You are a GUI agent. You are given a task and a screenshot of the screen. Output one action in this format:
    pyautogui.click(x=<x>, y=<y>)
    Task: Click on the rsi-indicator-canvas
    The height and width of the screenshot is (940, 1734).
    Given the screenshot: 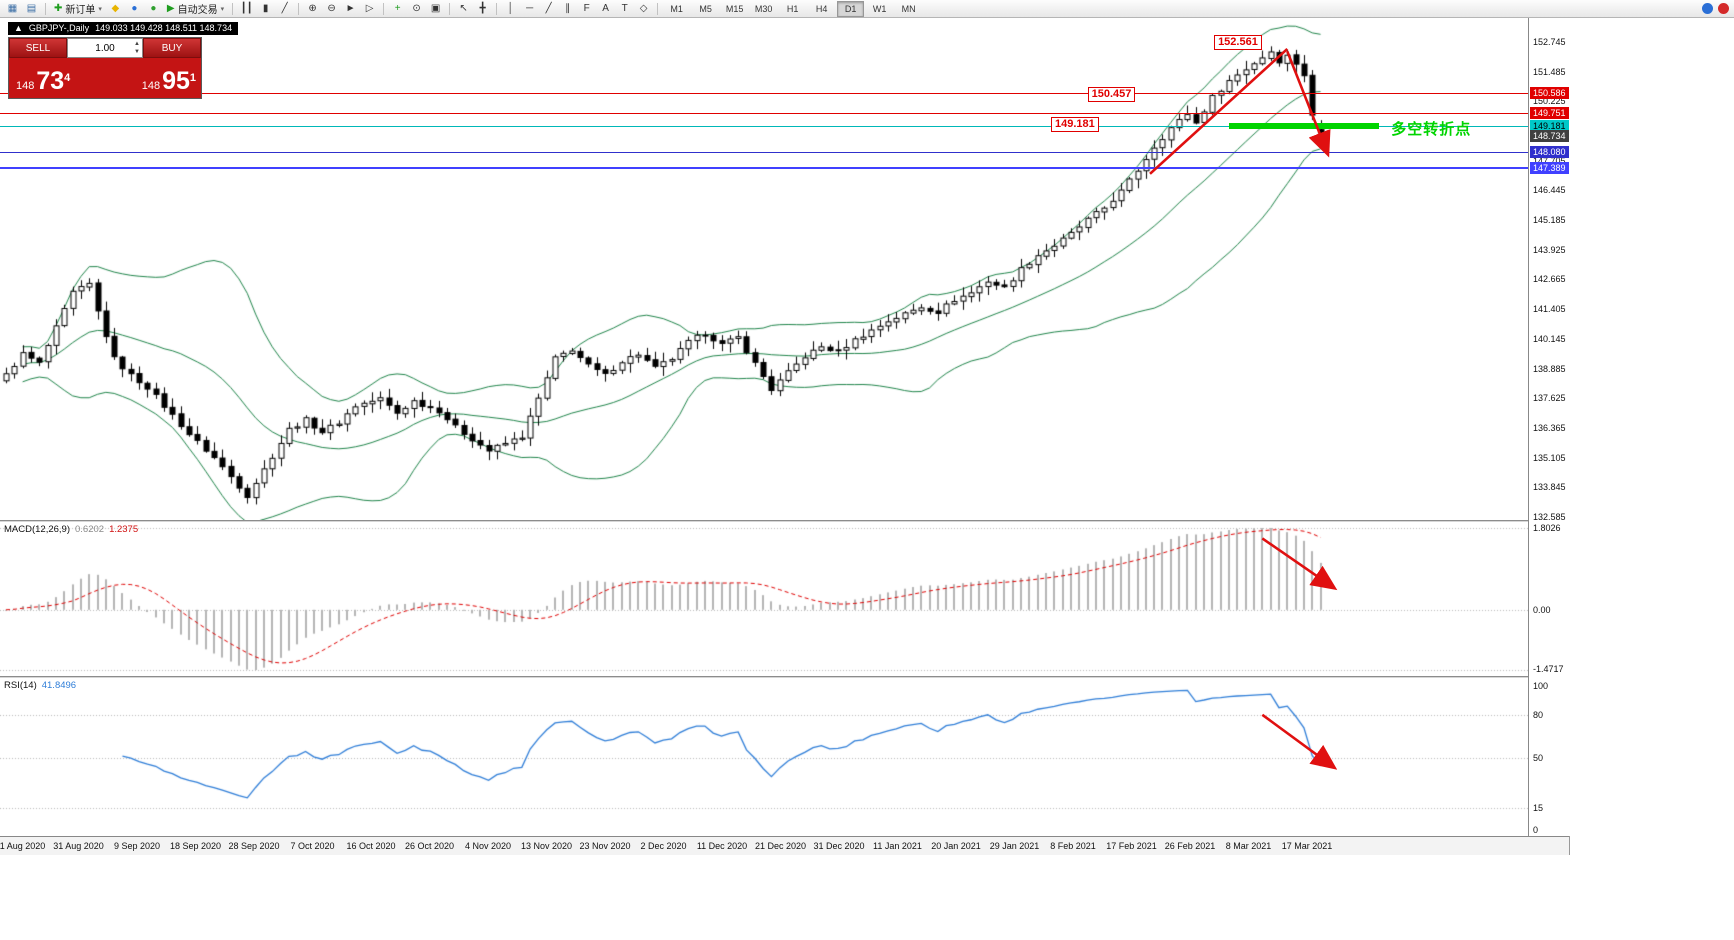 What is the action you would take?
    pyautogui.click(x=764, y=757)
    